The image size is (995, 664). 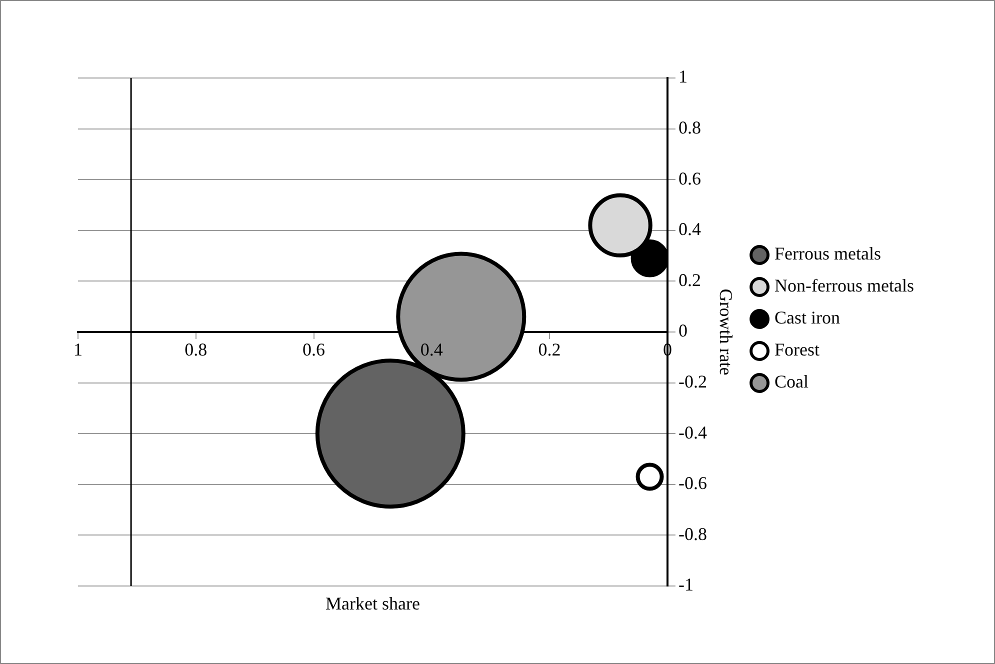 What do you see at coordinates (844, 286) in the screenshot?
I see `legend-label: Non-ferrous metals` at bounding box center [844, 286].